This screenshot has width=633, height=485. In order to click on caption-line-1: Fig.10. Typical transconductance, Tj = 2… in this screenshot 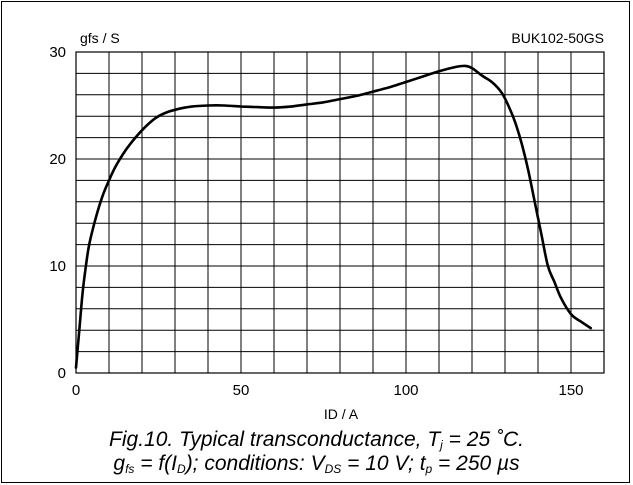, I will do `click(316, 440)`.